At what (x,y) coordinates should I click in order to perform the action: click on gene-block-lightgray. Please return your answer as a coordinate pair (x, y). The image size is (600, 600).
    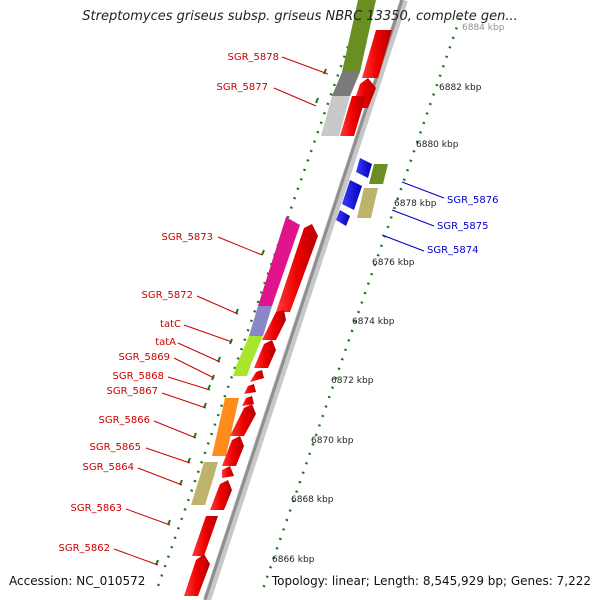
    Looking at the image, I should click on (335, 116).